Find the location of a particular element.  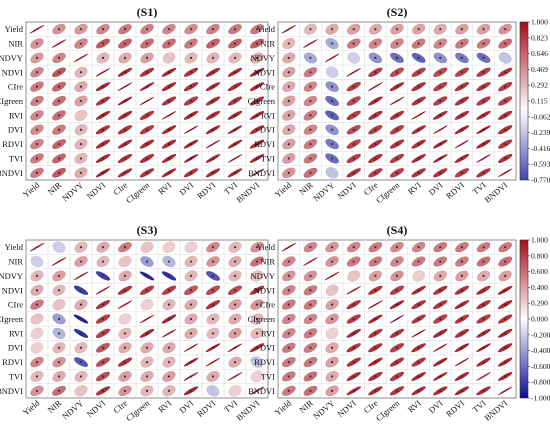

colorbar-tick-label: 0.646 is located at coordinates (539, 53).